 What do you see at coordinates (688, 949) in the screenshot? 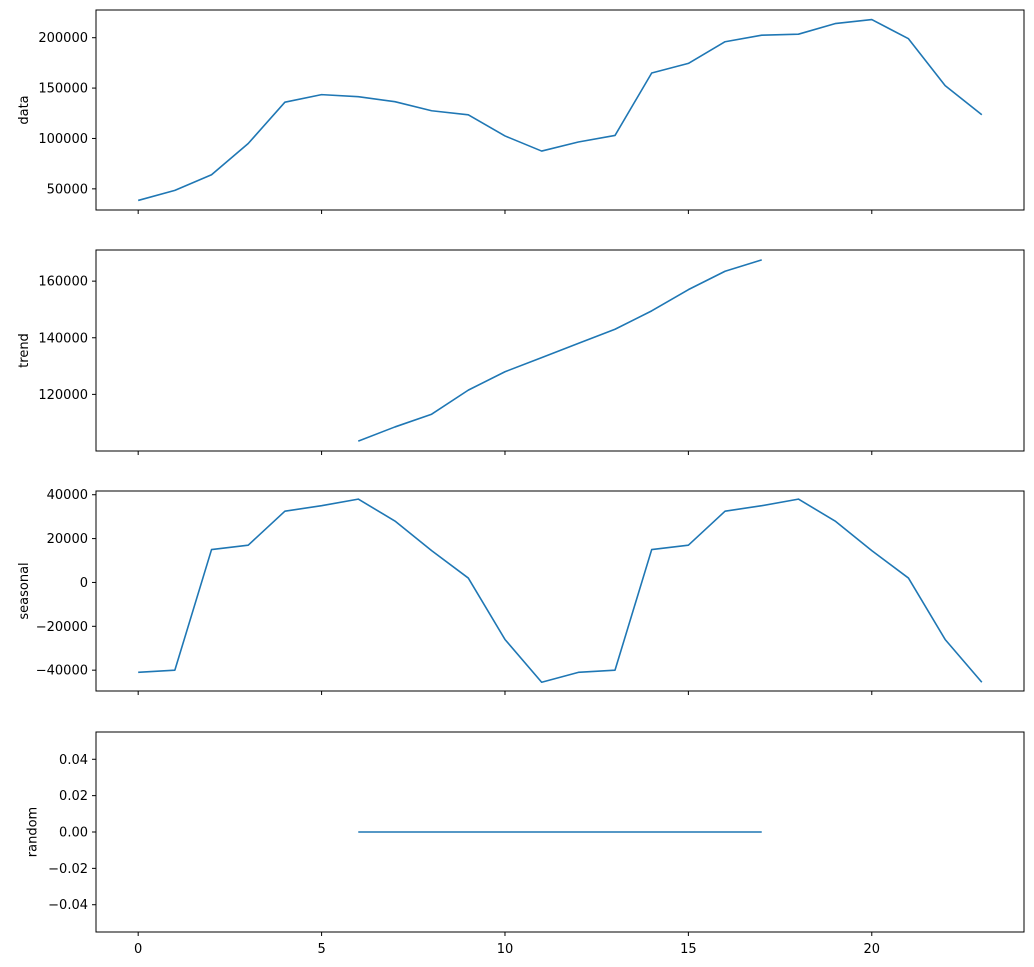
I see `xtick-label: 15` at bounding box center [688, 949].